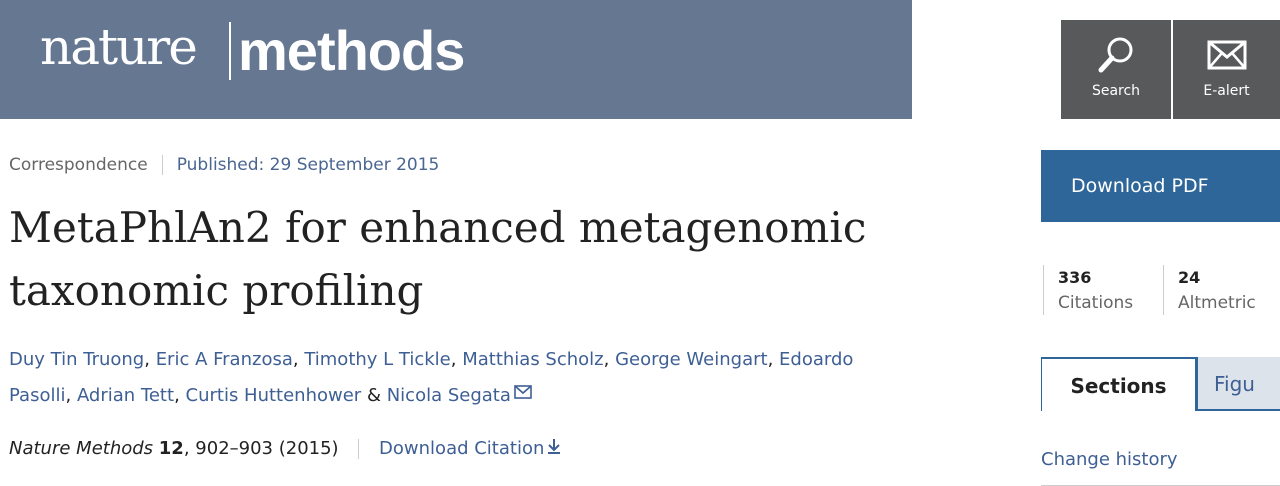  I want to click on tab: Sections, so click(1118, 384).